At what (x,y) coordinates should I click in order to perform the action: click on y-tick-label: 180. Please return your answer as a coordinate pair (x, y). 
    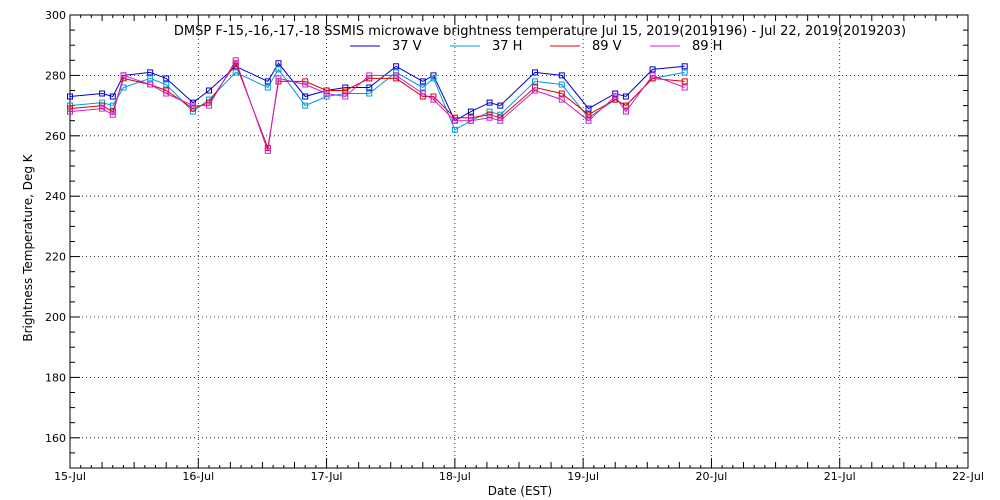
    Looking at the image, I should click on (55, 377).